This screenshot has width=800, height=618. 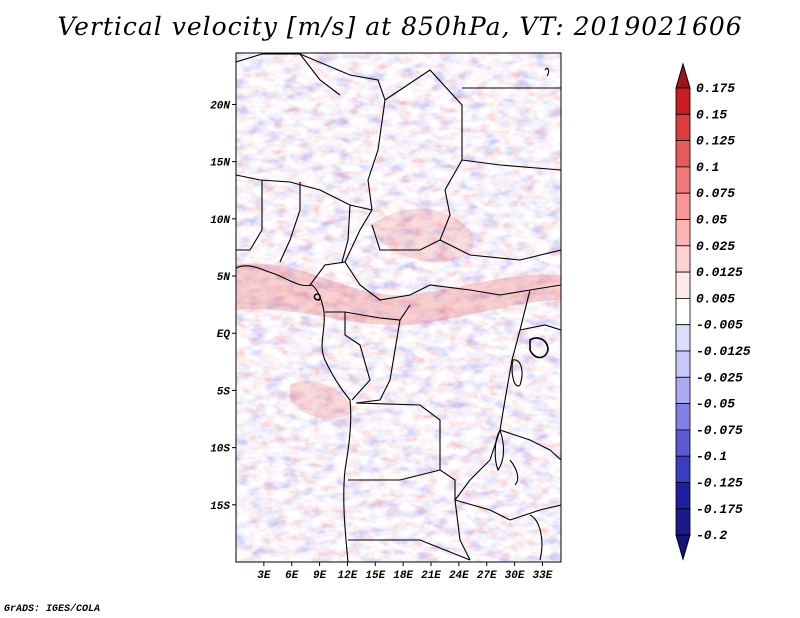 I want to click on colorbar-label: -0.025, so click(x=719, y=377).